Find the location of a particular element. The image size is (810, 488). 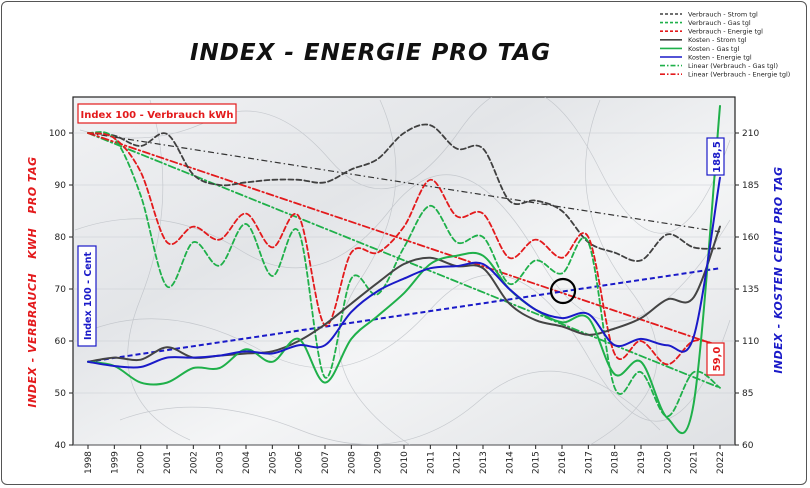

x-tick-label: 2020 is located at coordinates (668, 462).